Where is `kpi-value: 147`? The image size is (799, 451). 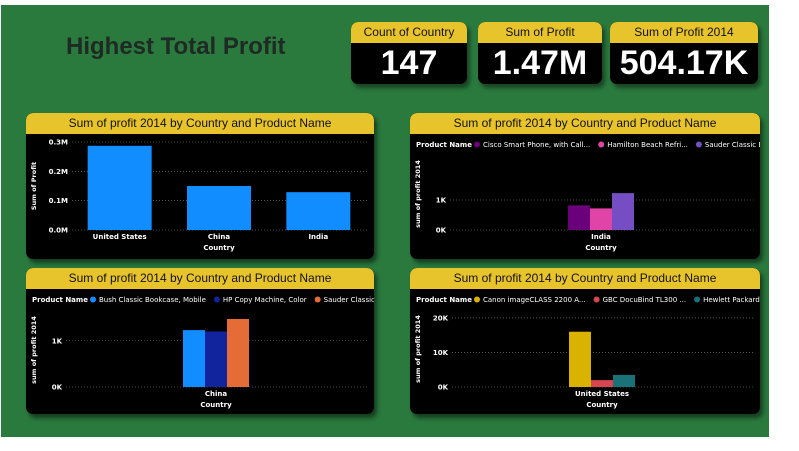 kpi-value: 147 is located at coordinates (409, 63).